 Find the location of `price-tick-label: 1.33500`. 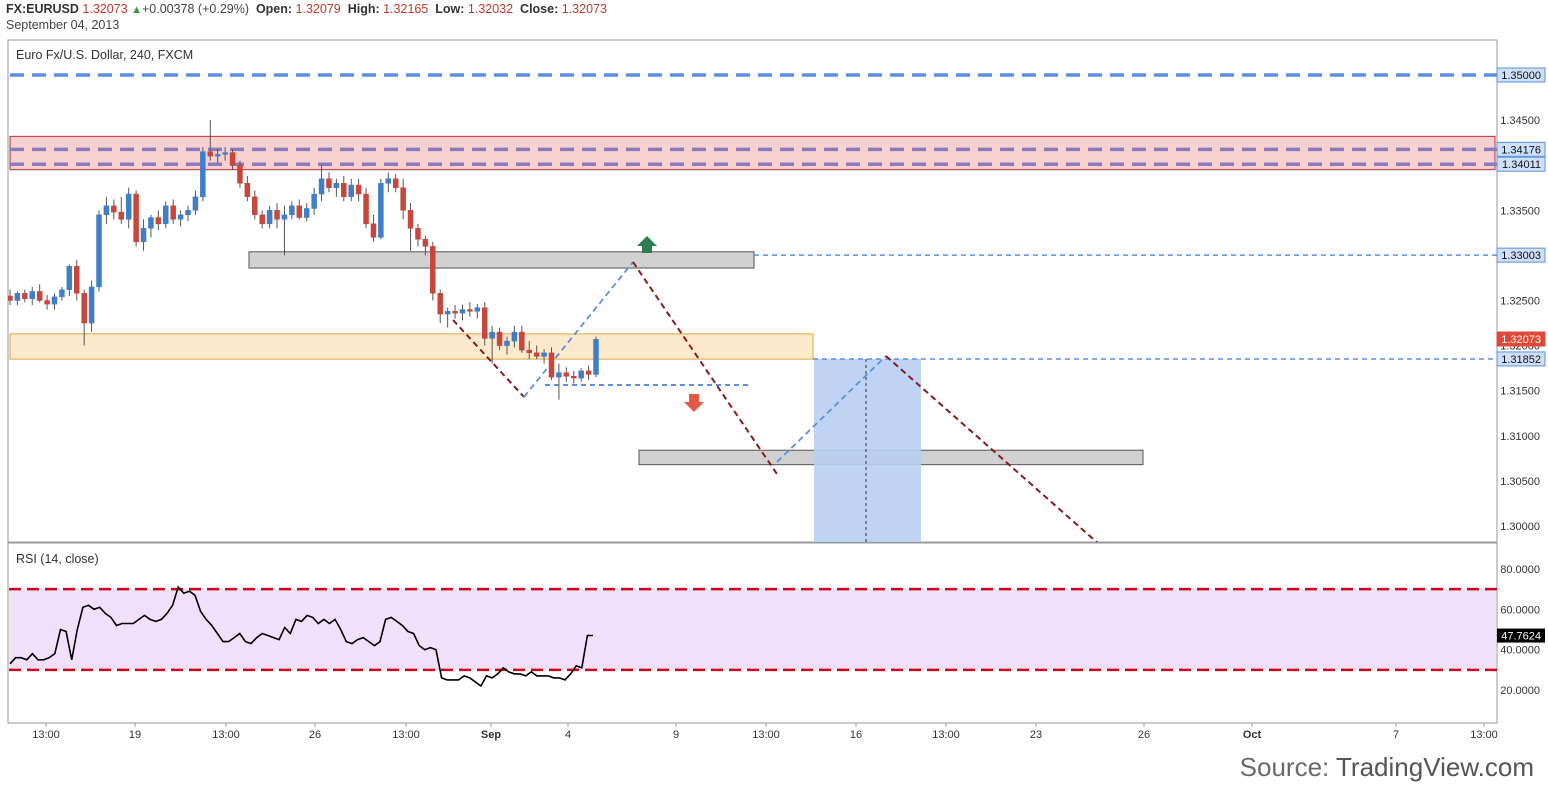

price-tick-label: 1.33500 is located at coordinates (1520, 211).